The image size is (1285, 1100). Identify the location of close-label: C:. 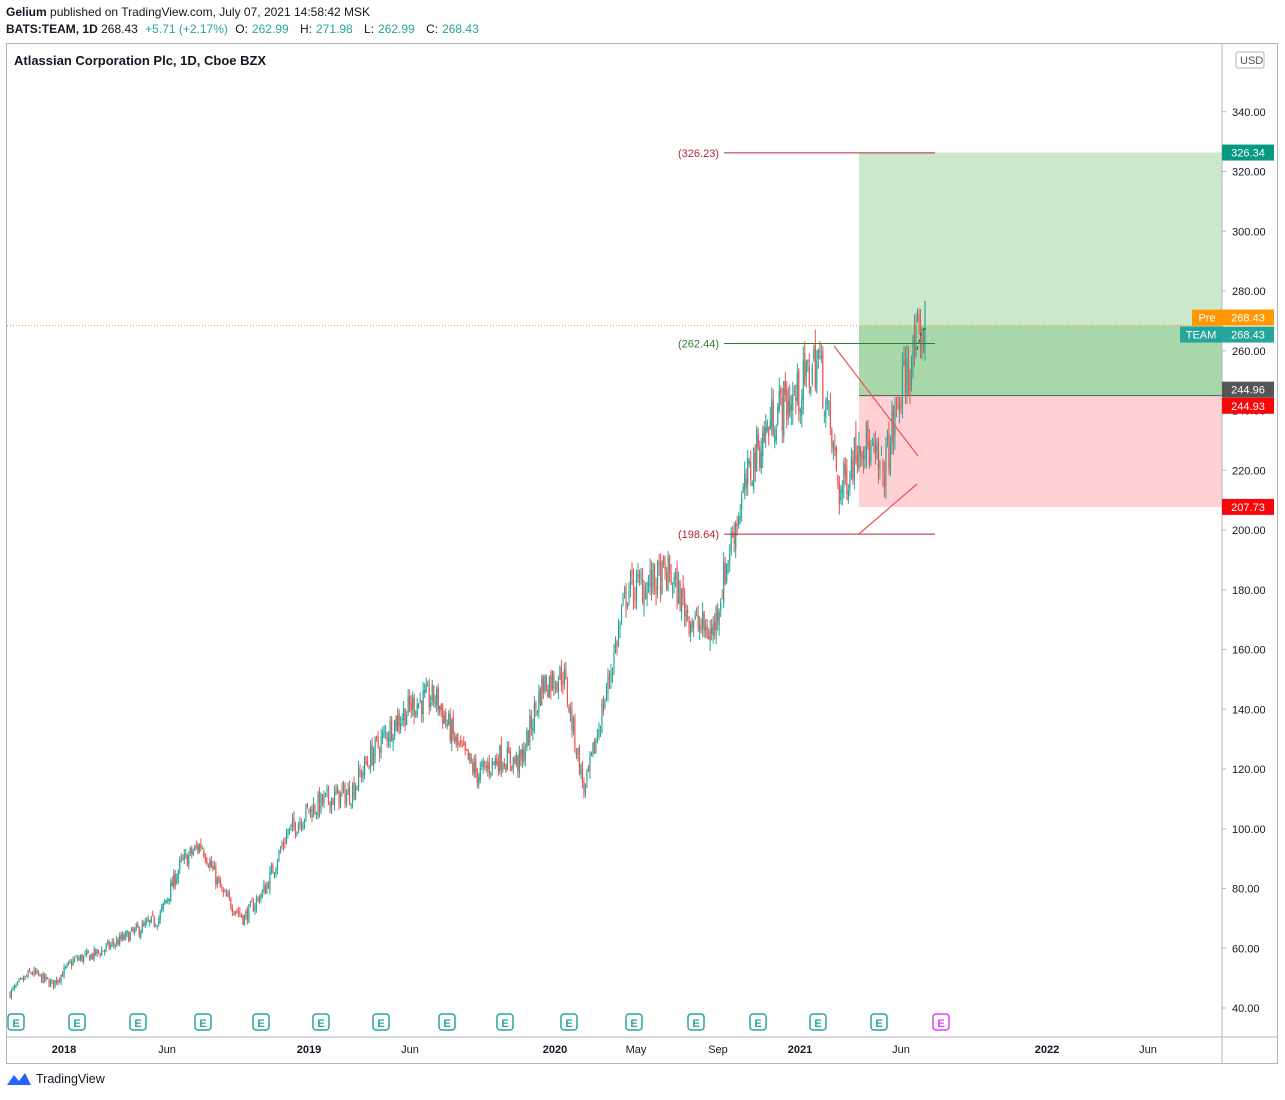
(432, 29).